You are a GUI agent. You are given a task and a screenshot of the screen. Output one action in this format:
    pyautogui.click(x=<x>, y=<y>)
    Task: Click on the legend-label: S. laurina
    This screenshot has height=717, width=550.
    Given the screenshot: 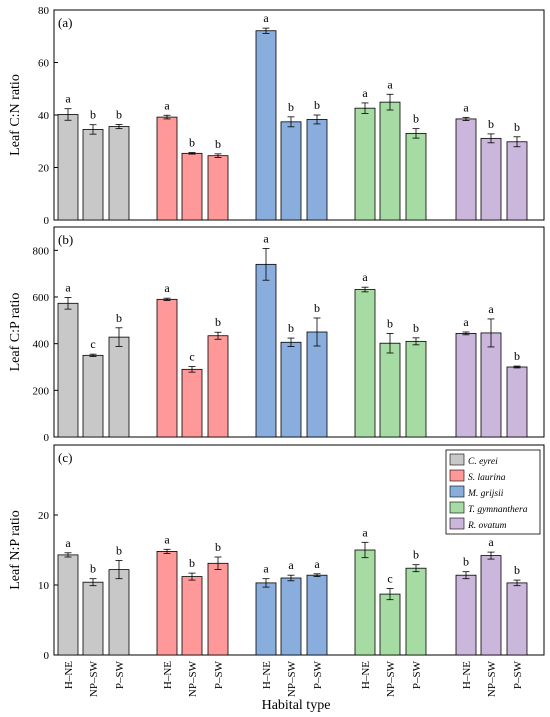 What is the action you would take?
    pyautogui.click(x=487, y=478)
    